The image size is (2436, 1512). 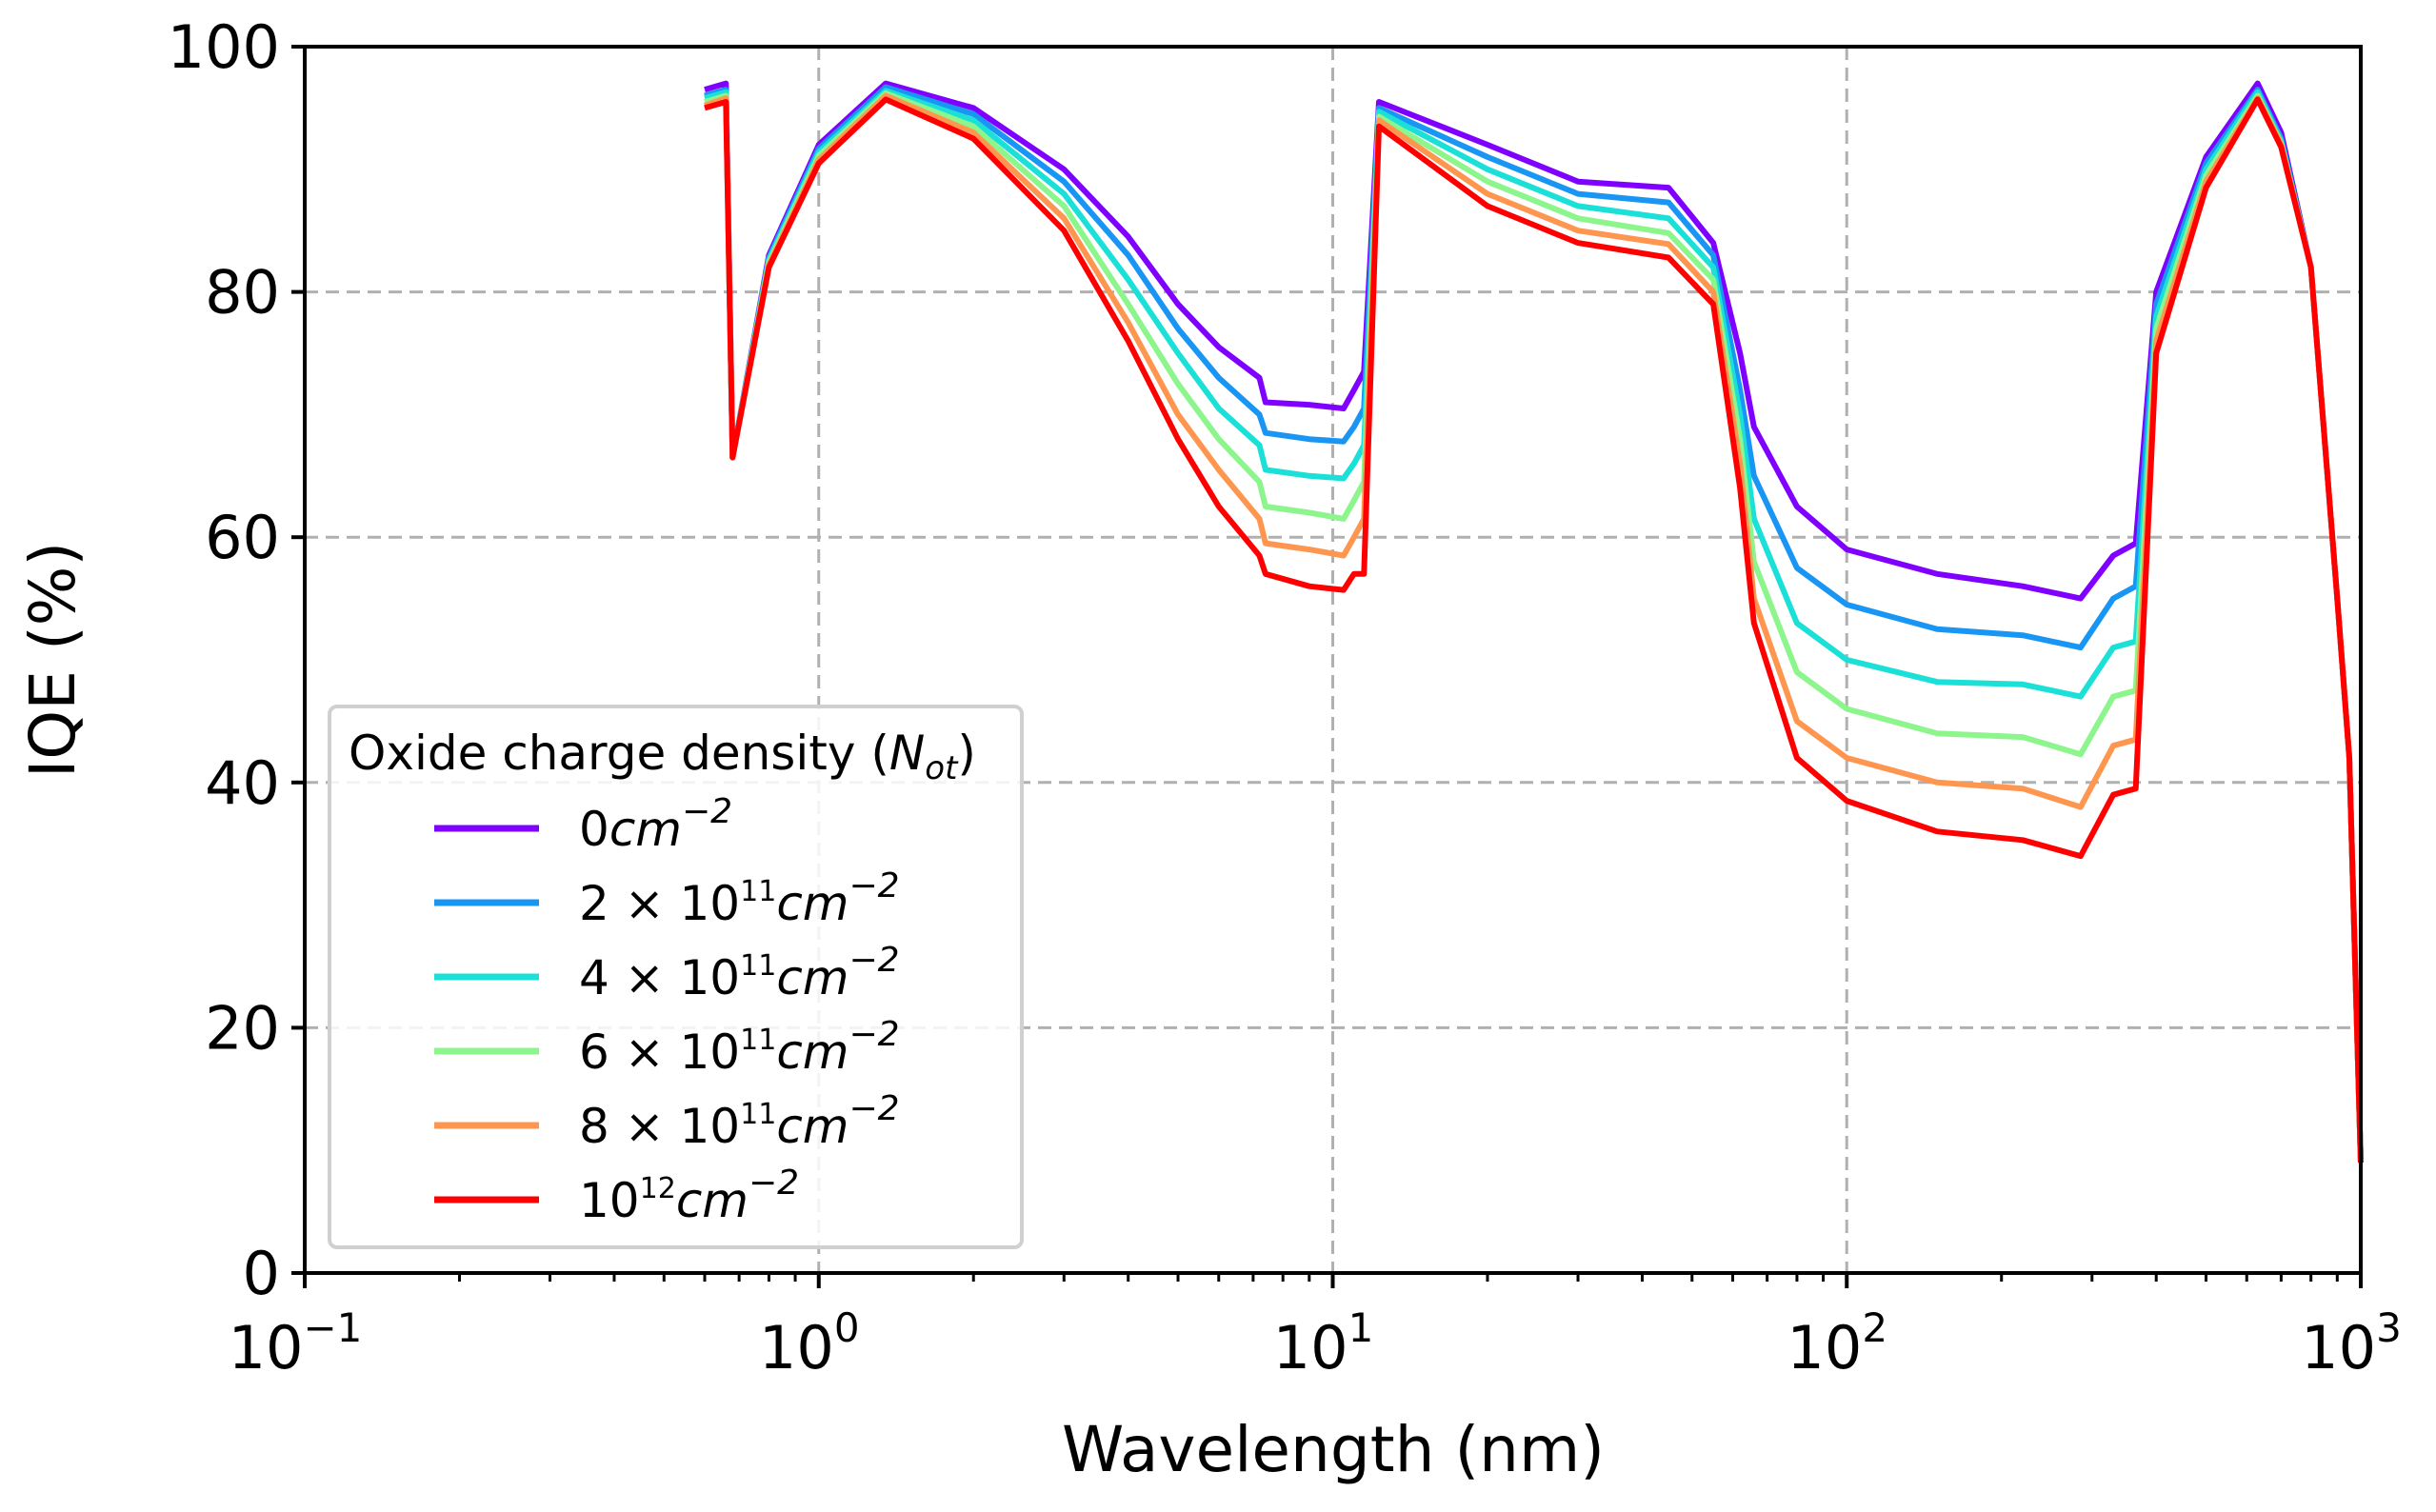 I want to click on legend-title: Oxide charge density (Not), so click(x=663, y=756).